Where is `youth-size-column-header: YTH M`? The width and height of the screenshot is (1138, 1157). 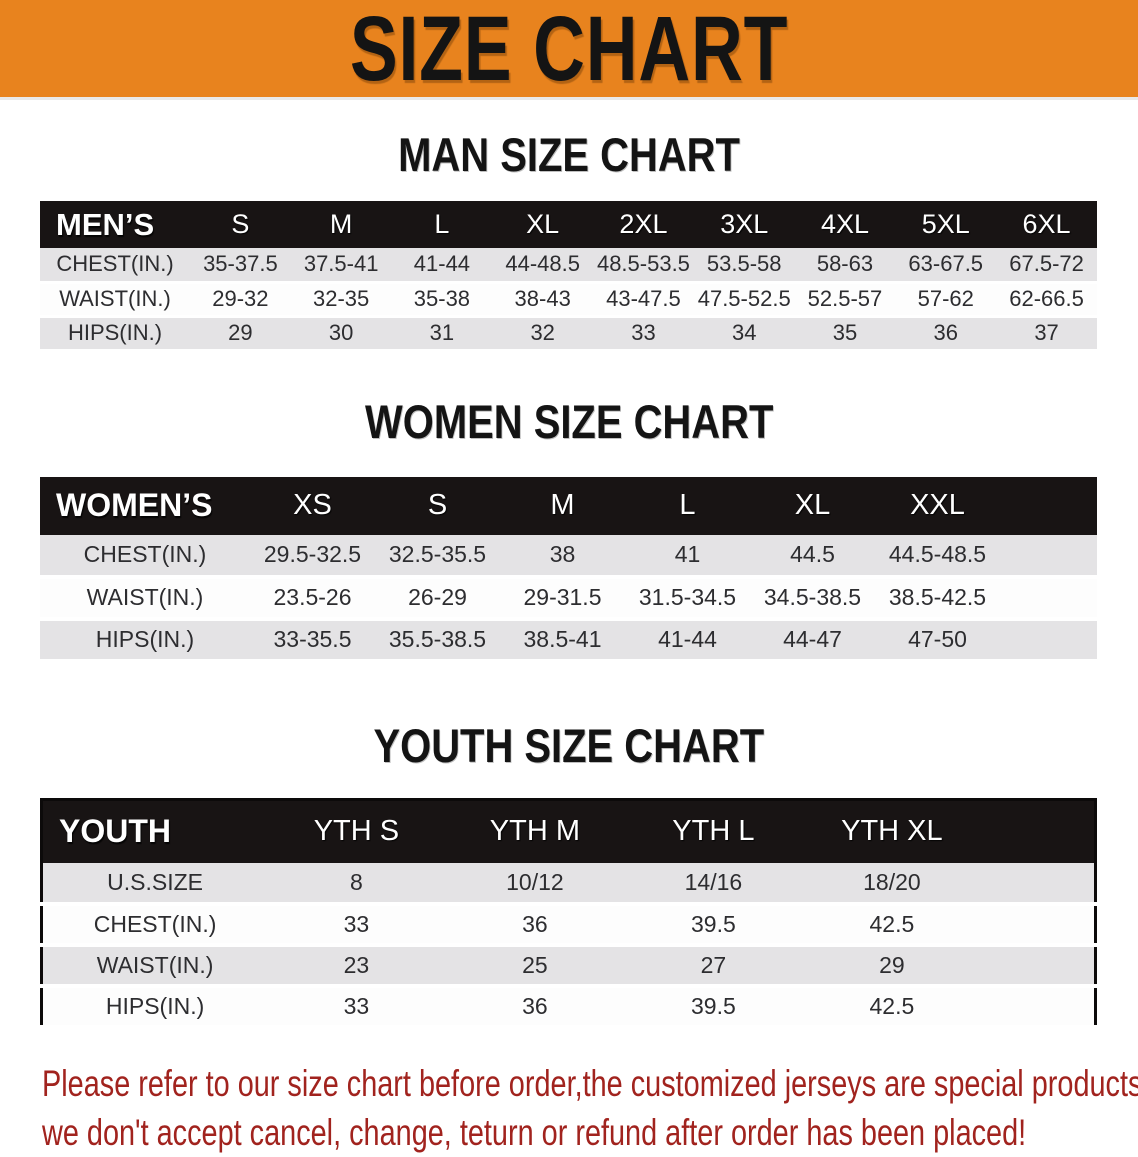
youth-size-column-header: YTH M is located at coordinates (534, 831).